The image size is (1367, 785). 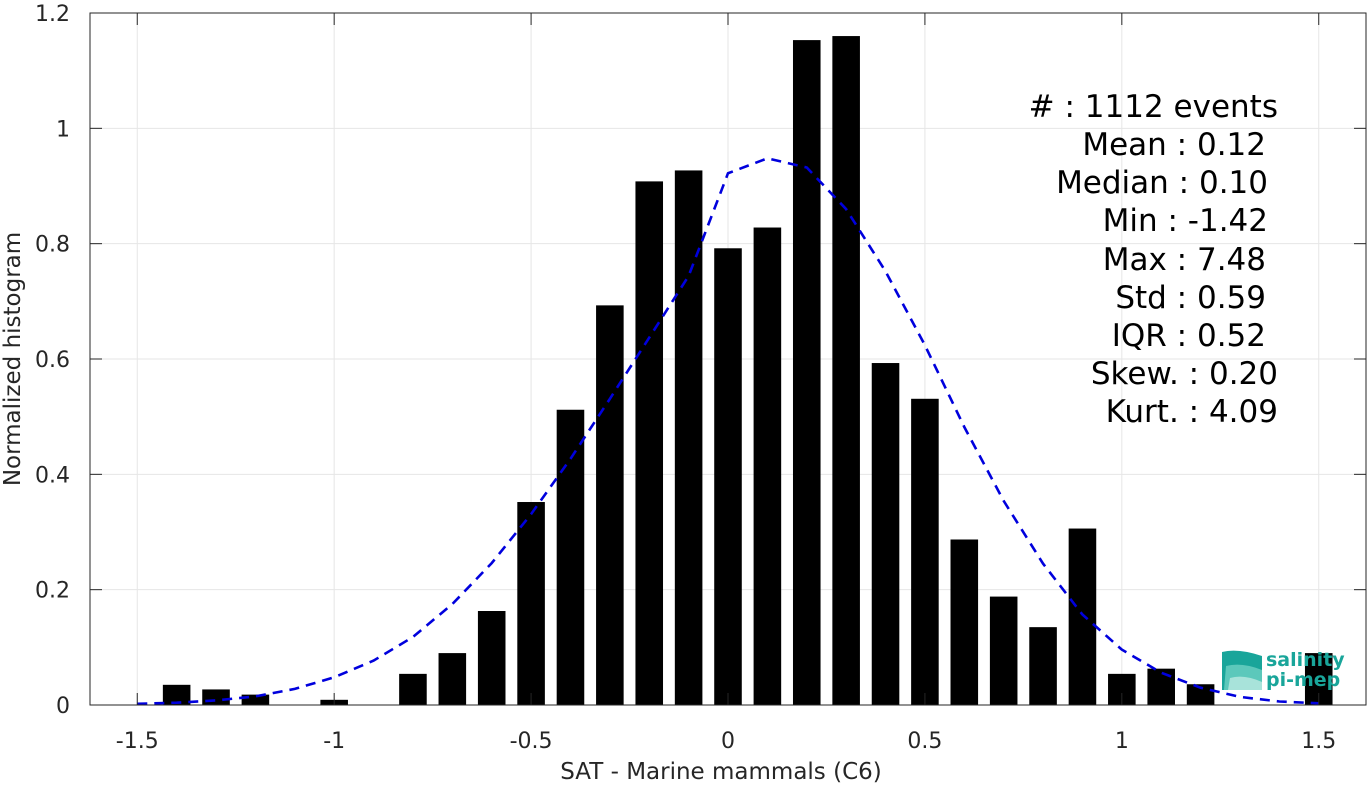 I want to click on y-tick-label-3: 0.6, so click(x=52, y=360).